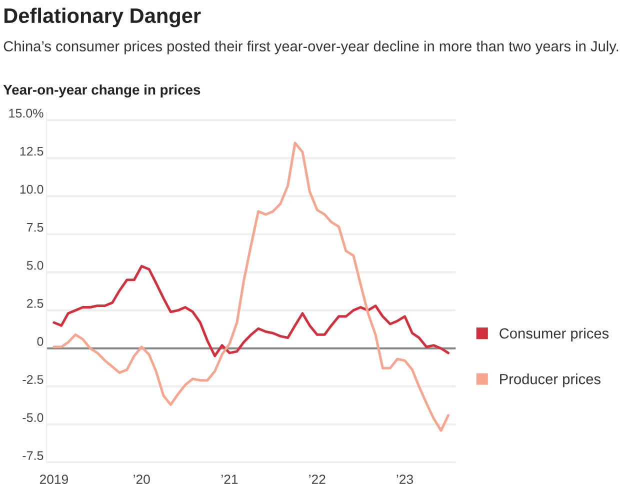 This screenshot has width=620, height=500. What do you see at coordinates (40, 341) in the screenshot?
I see `y-tick-label: 0` at bounding box center [40, 341].